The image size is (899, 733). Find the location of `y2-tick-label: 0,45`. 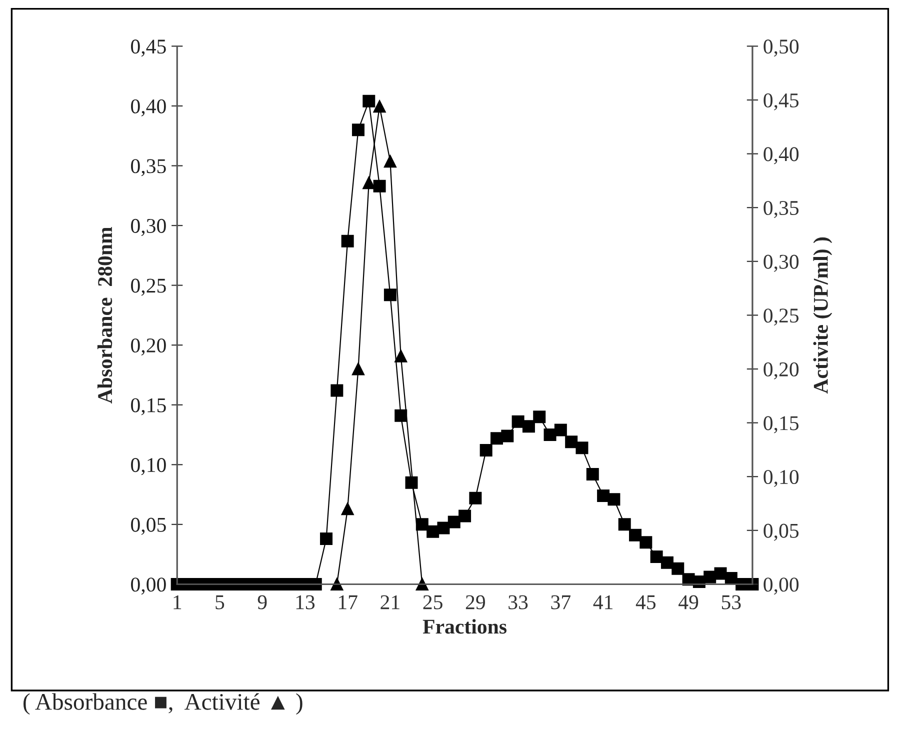

y2-tick-label: 0,45 is located at coordinates (781, 101).